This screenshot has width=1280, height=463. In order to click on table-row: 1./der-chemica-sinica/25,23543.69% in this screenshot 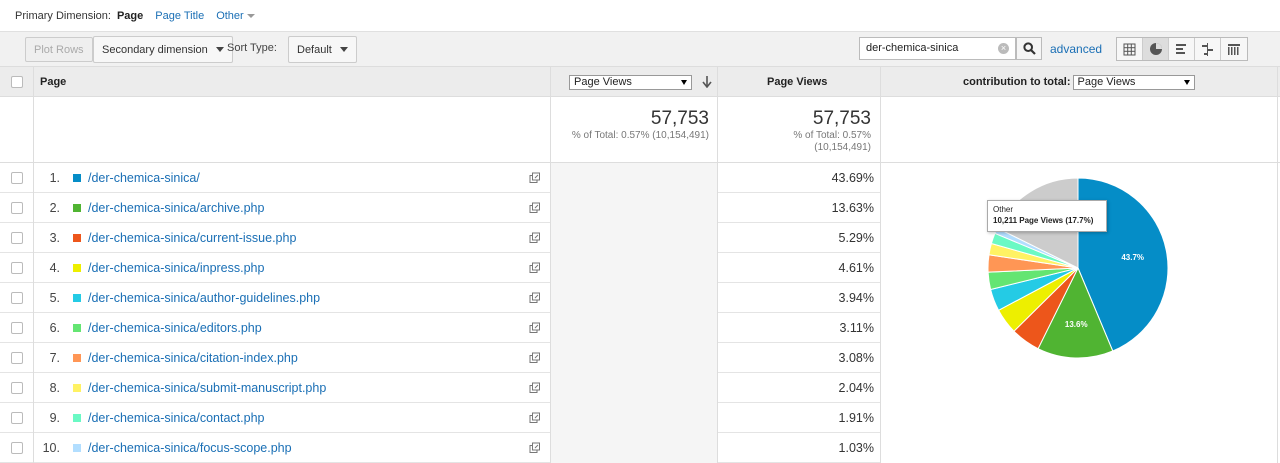, I will do `click(440, 178)`.